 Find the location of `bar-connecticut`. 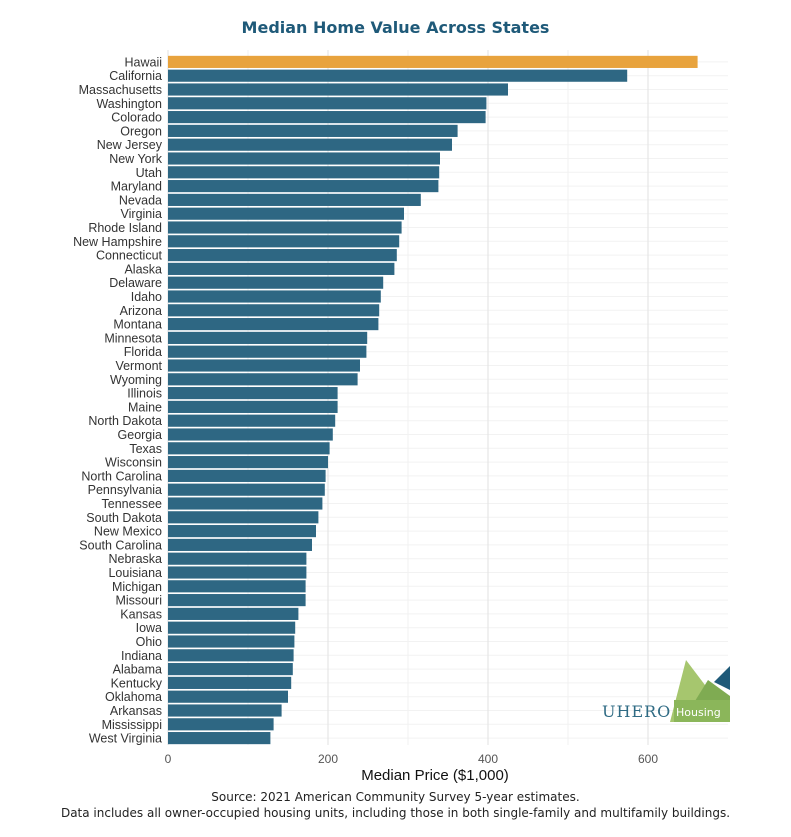

bar-connecticut is located at coordinates (282, 255).